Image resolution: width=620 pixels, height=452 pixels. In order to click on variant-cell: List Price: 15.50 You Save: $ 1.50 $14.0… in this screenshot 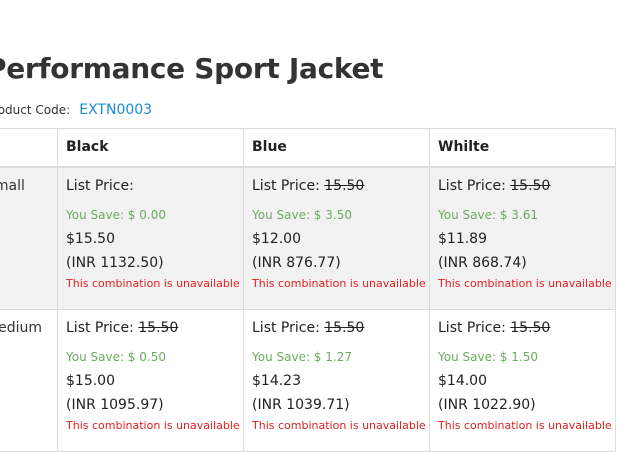, I will do `click(523, 380)`.